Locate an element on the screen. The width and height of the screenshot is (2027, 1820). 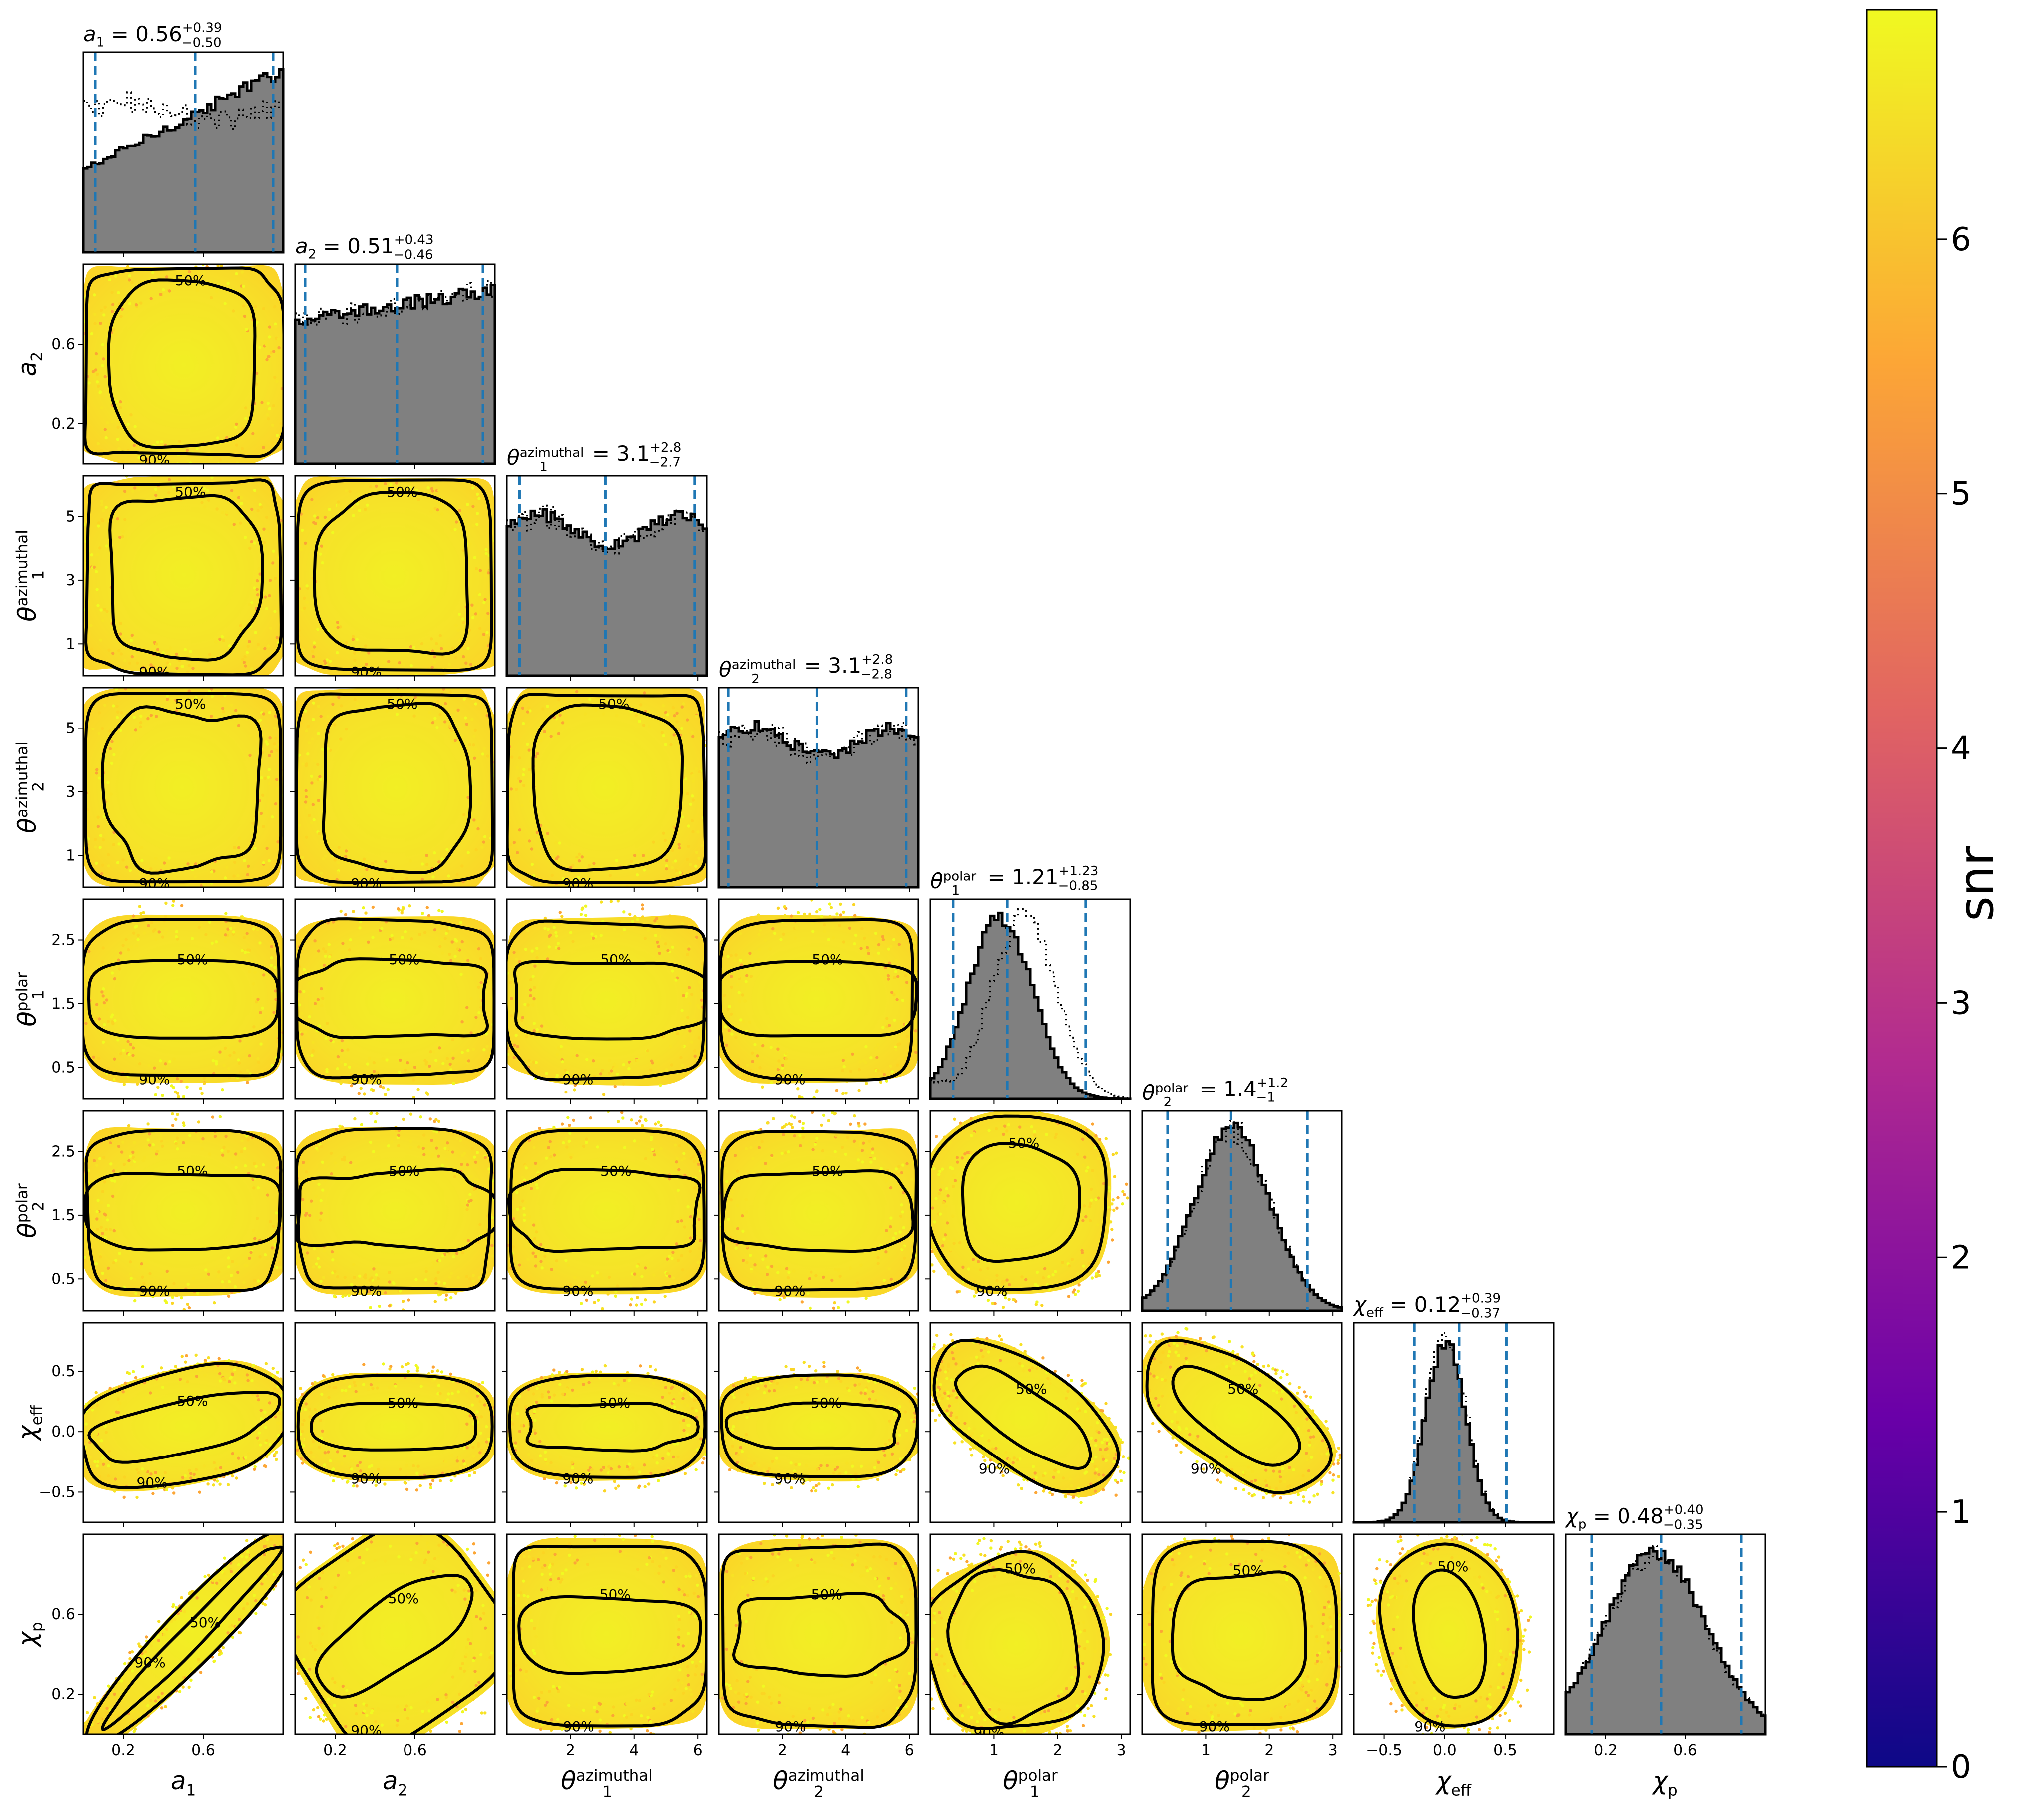
point-cloud is located at coordinates (395, 787).